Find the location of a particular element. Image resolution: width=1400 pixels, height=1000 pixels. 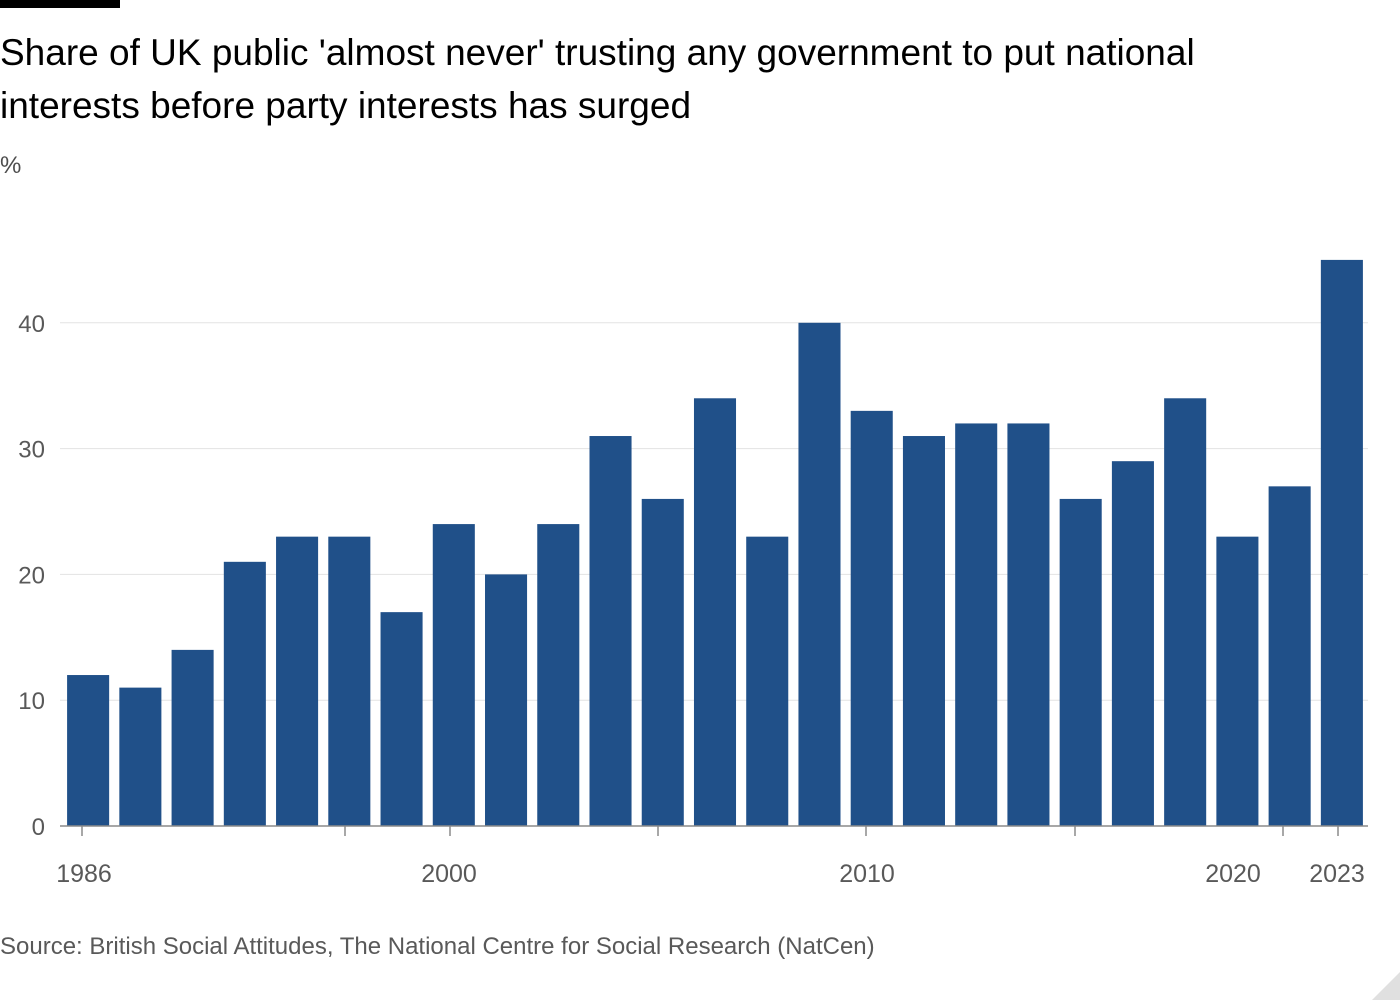

bar-2002 is located at coordinates (558, 675).